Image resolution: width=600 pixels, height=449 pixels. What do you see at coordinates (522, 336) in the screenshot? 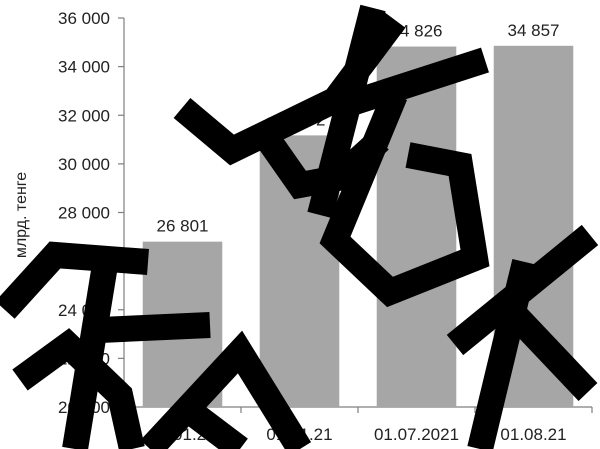
I see `watermark-letter-ka` at bounding box center [522, 336].